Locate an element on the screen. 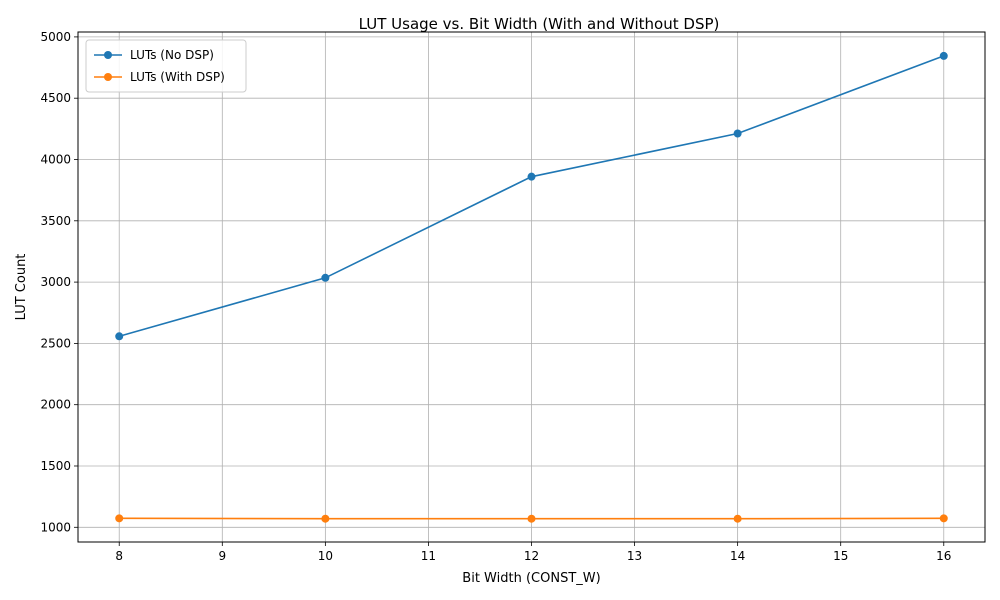 This screenshot has width=1000, height=600. x-tick-label: 11 is located at coordinates (428, 556).